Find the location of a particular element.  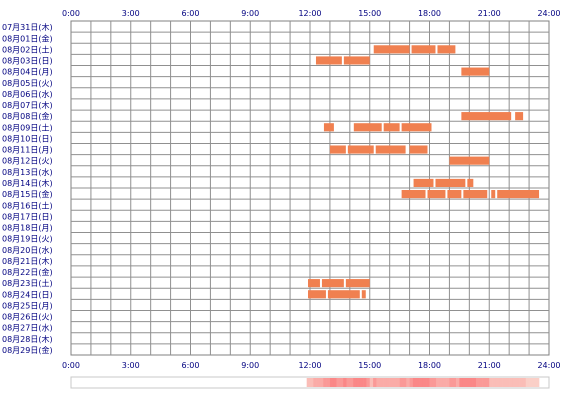

row-label: 08月01日(金) is located at coordinates (27, 38).